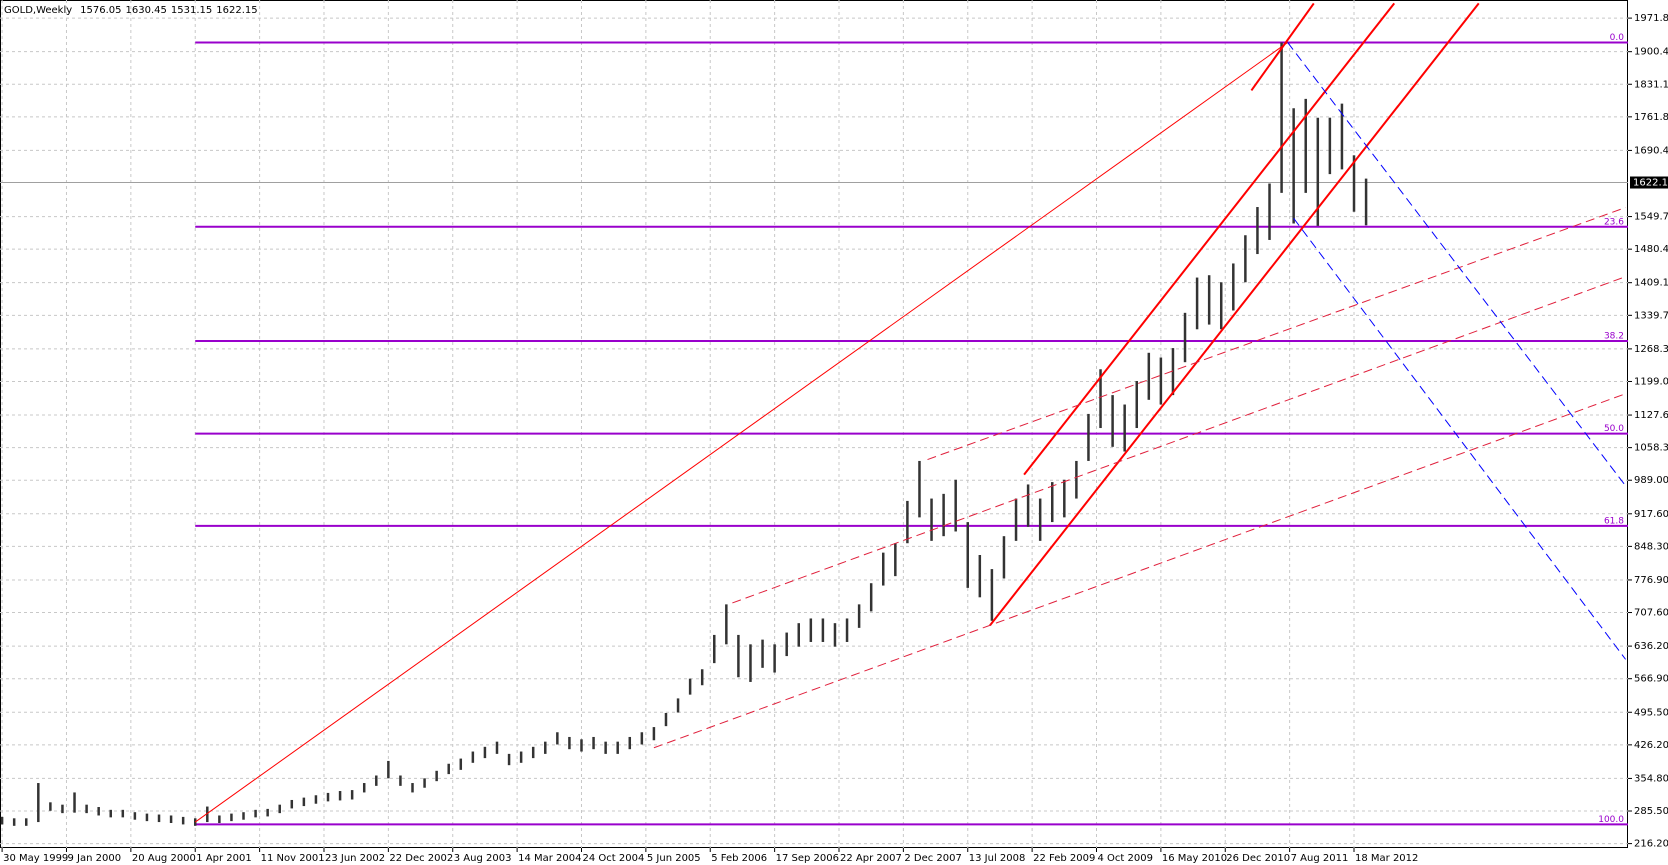  Describe the element at coordinates (94, 858) in the screenshot. I see `x-tick-label: 9 Jan 2000` at that location.